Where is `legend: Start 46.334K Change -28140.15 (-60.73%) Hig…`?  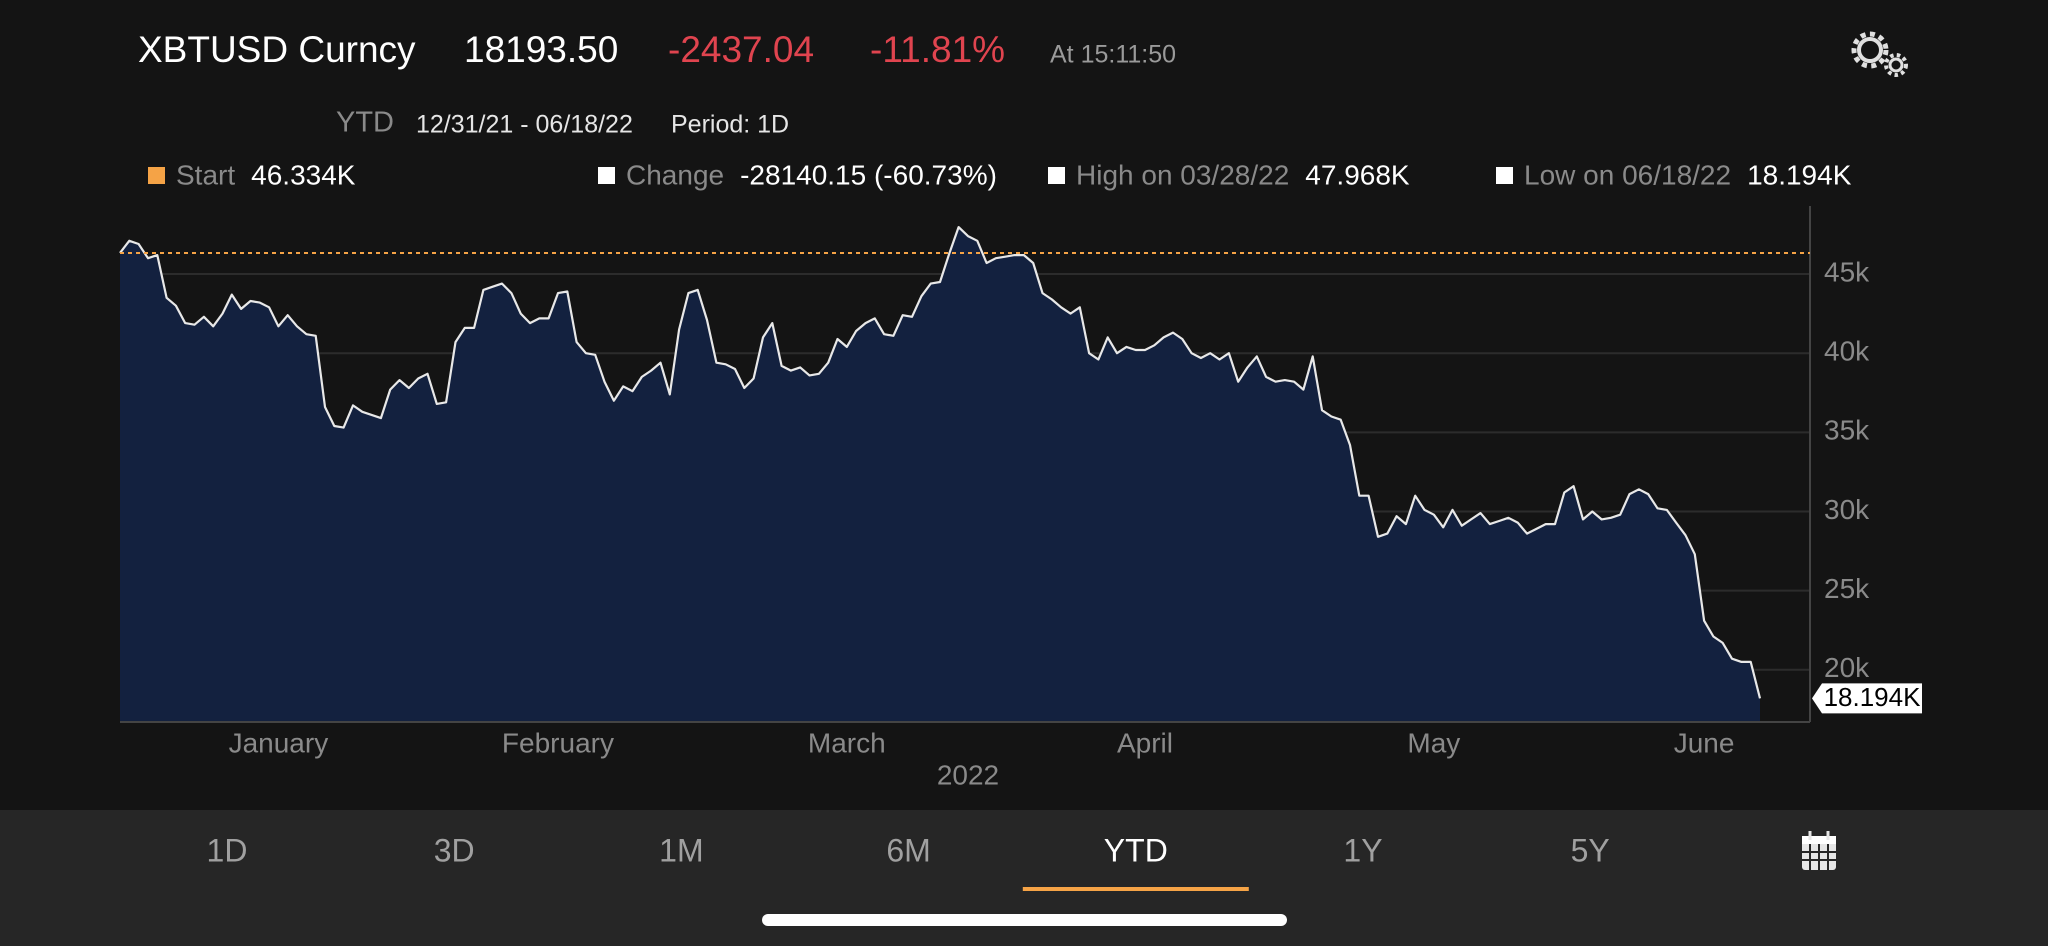 legend: Start 46.334K Change -28140.15 (-60.73%) Hig… is located at coordinates (1000, 174).